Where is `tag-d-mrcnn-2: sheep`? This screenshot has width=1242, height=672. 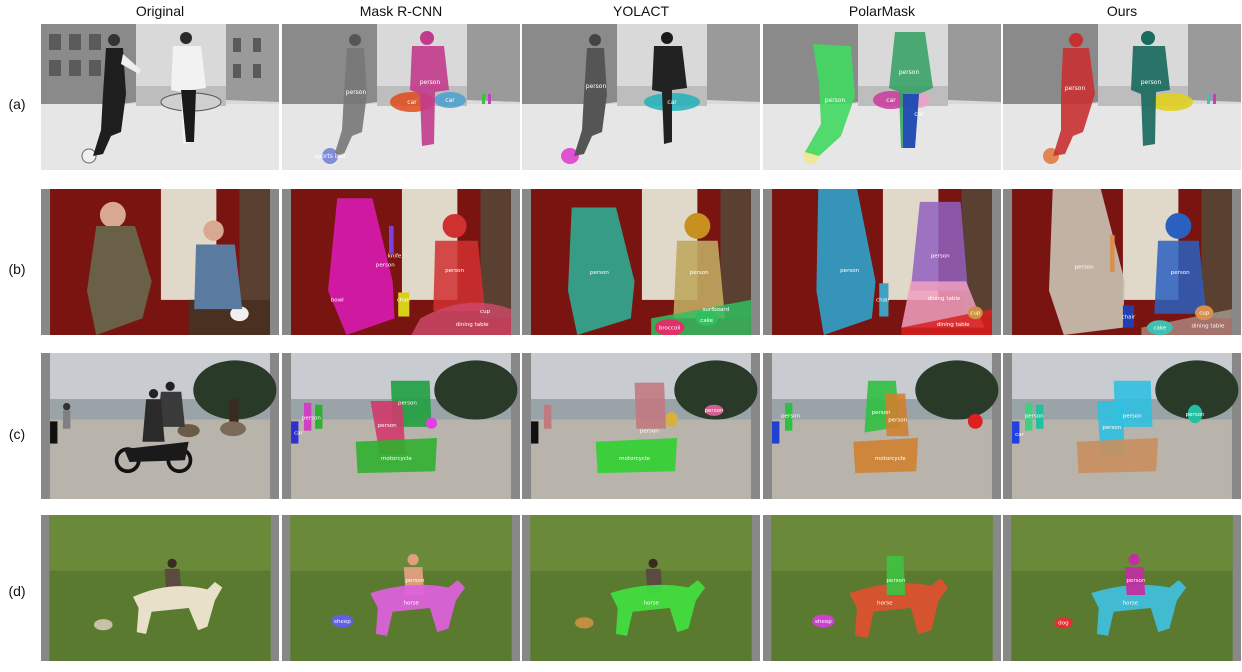 tag-d-mrcnn-2: sheep is located at coordinates (342, 622).